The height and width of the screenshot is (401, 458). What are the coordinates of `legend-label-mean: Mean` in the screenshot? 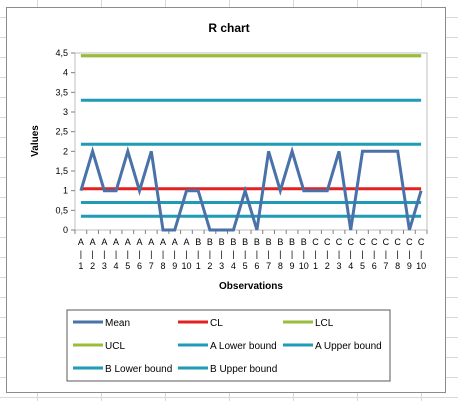 It's located at (117, 323).